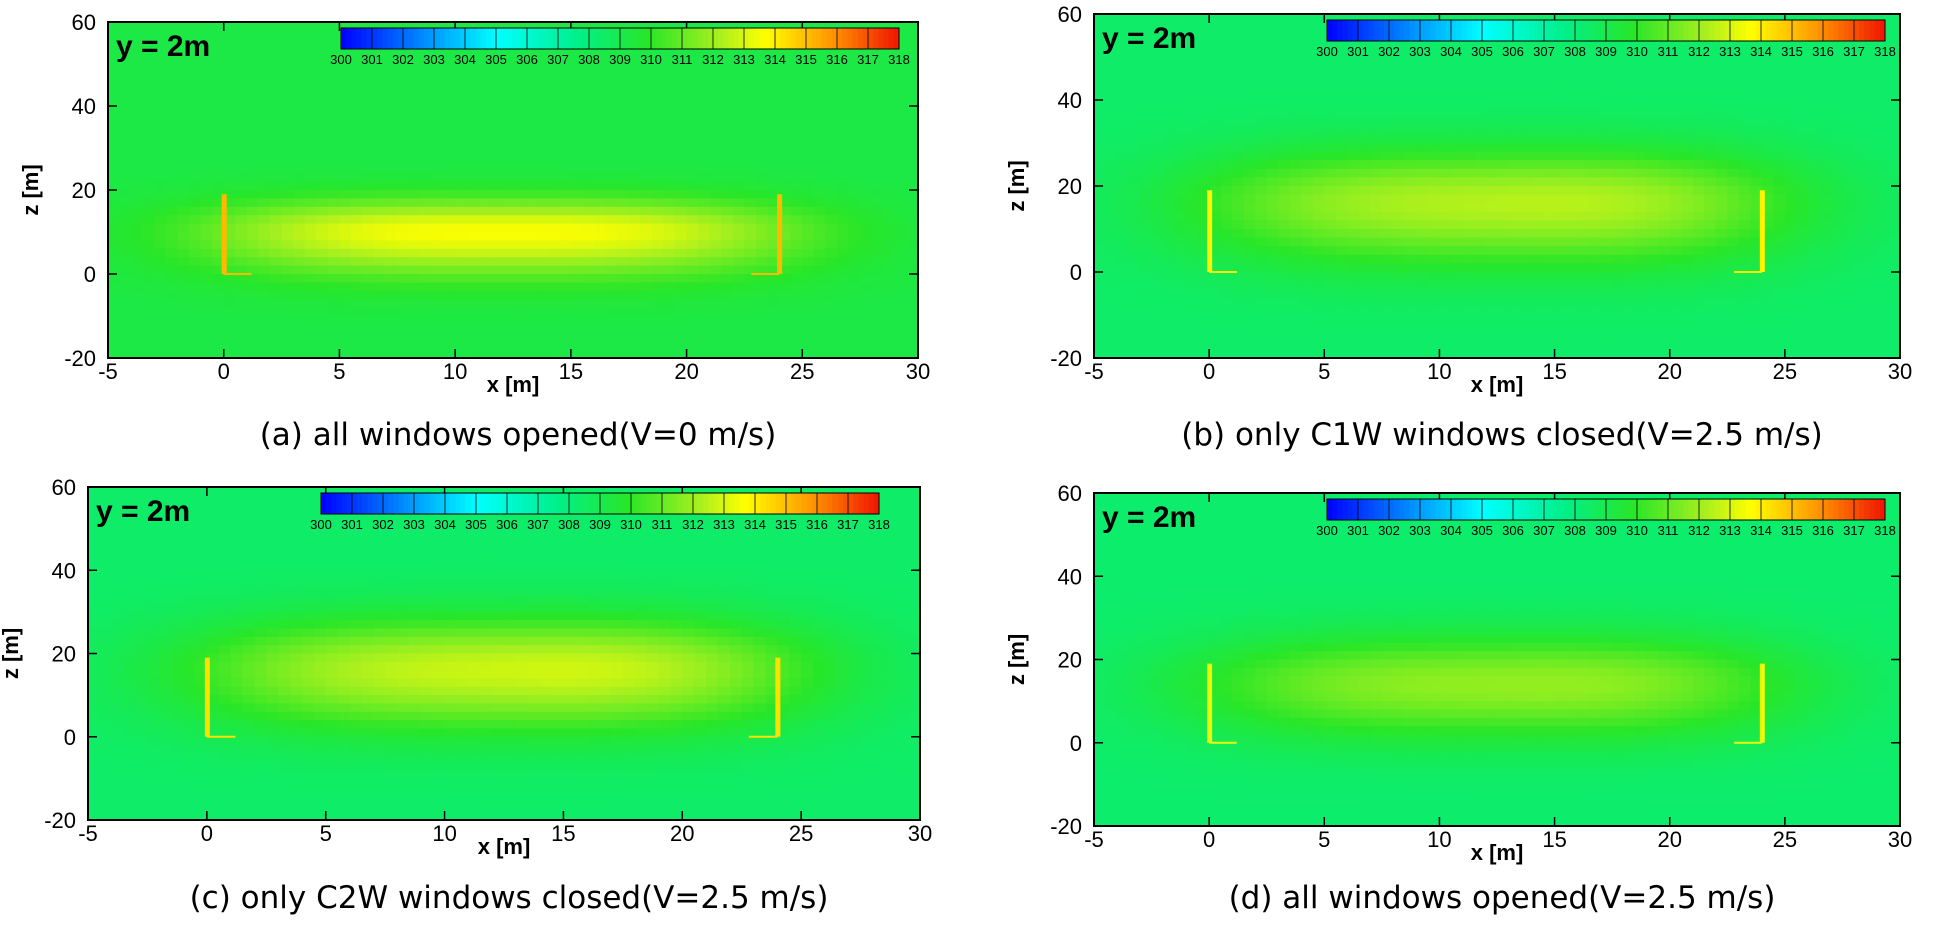 The width and height of the screenshot is (1940, 929). I want to click on colorbar-band, so click(504, 38).